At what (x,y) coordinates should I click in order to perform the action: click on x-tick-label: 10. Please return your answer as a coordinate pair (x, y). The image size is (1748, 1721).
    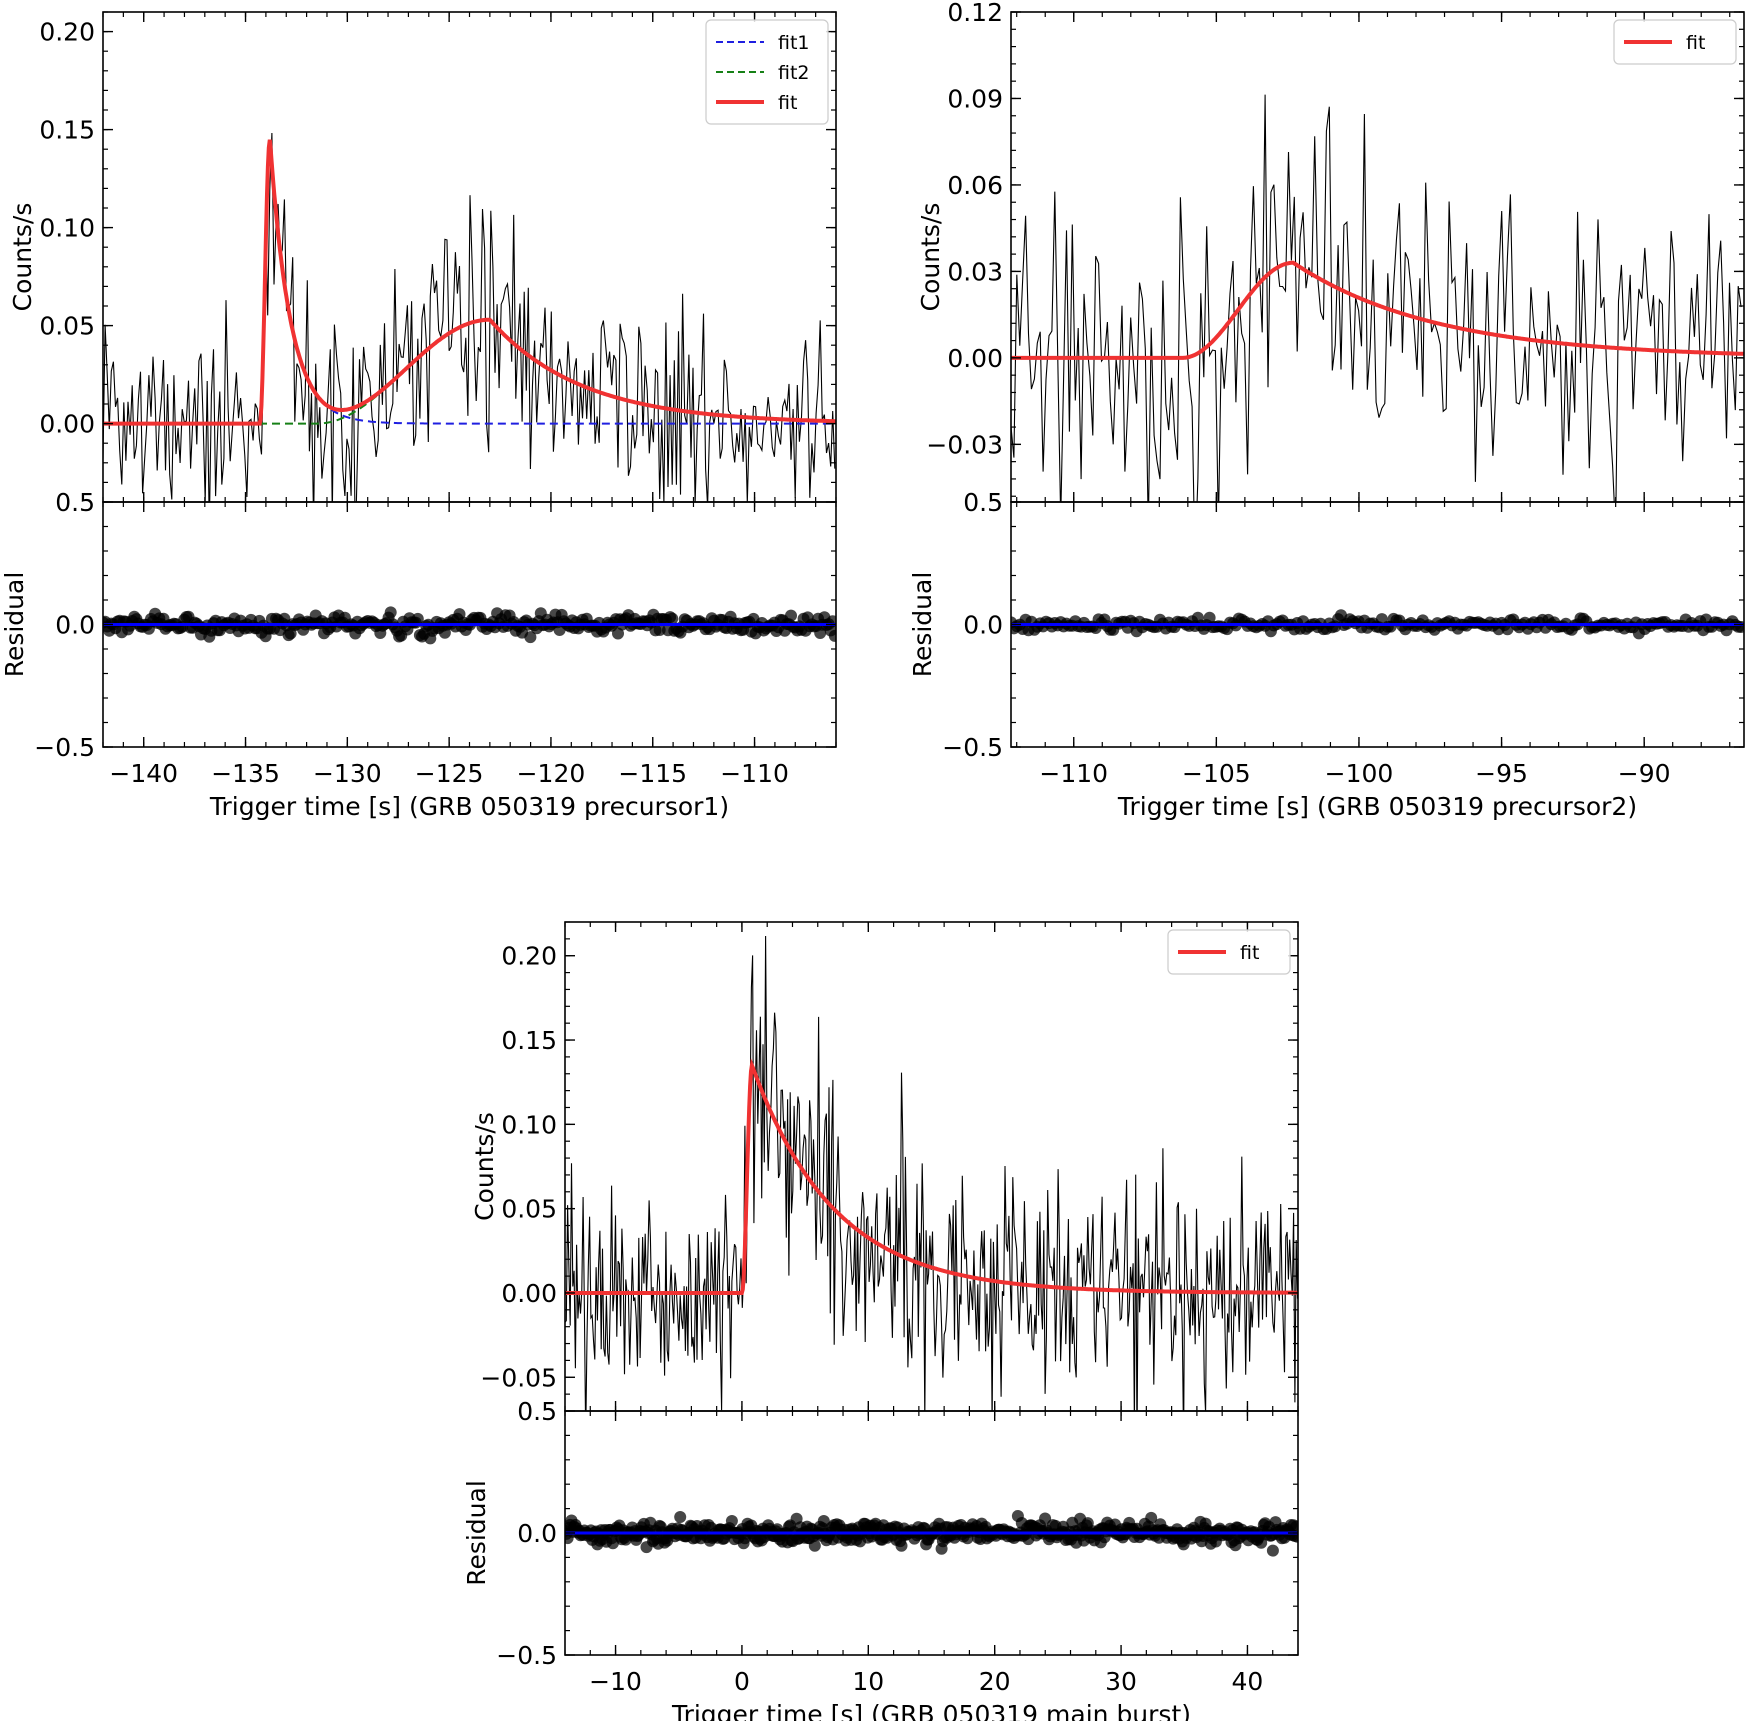
    Looking at the image, I should click on (868, 1681).